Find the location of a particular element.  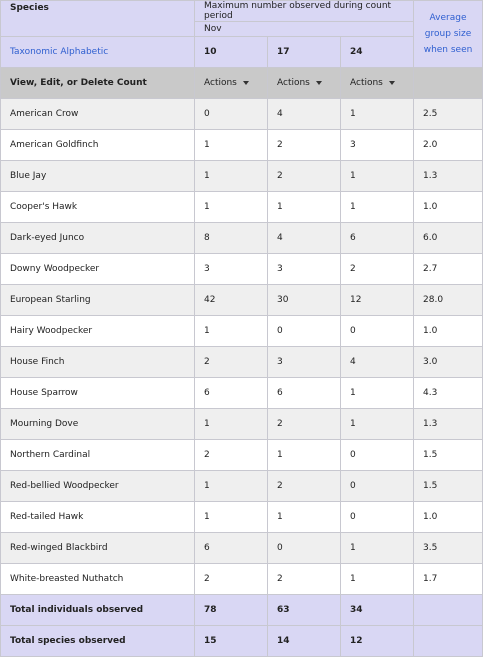

species-name: Red-tailed Hawk is located at coordinates (97, 517).